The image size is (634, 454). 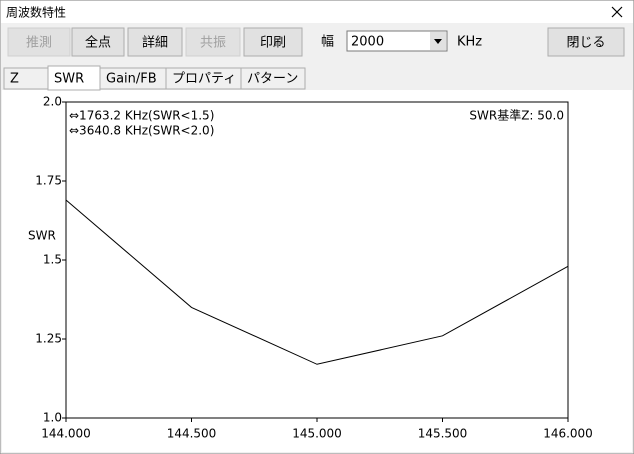 What do you see at coordinates (327, 42) in the screenshot?
I see `width-label: 幅` at bounding box center [327, 42].